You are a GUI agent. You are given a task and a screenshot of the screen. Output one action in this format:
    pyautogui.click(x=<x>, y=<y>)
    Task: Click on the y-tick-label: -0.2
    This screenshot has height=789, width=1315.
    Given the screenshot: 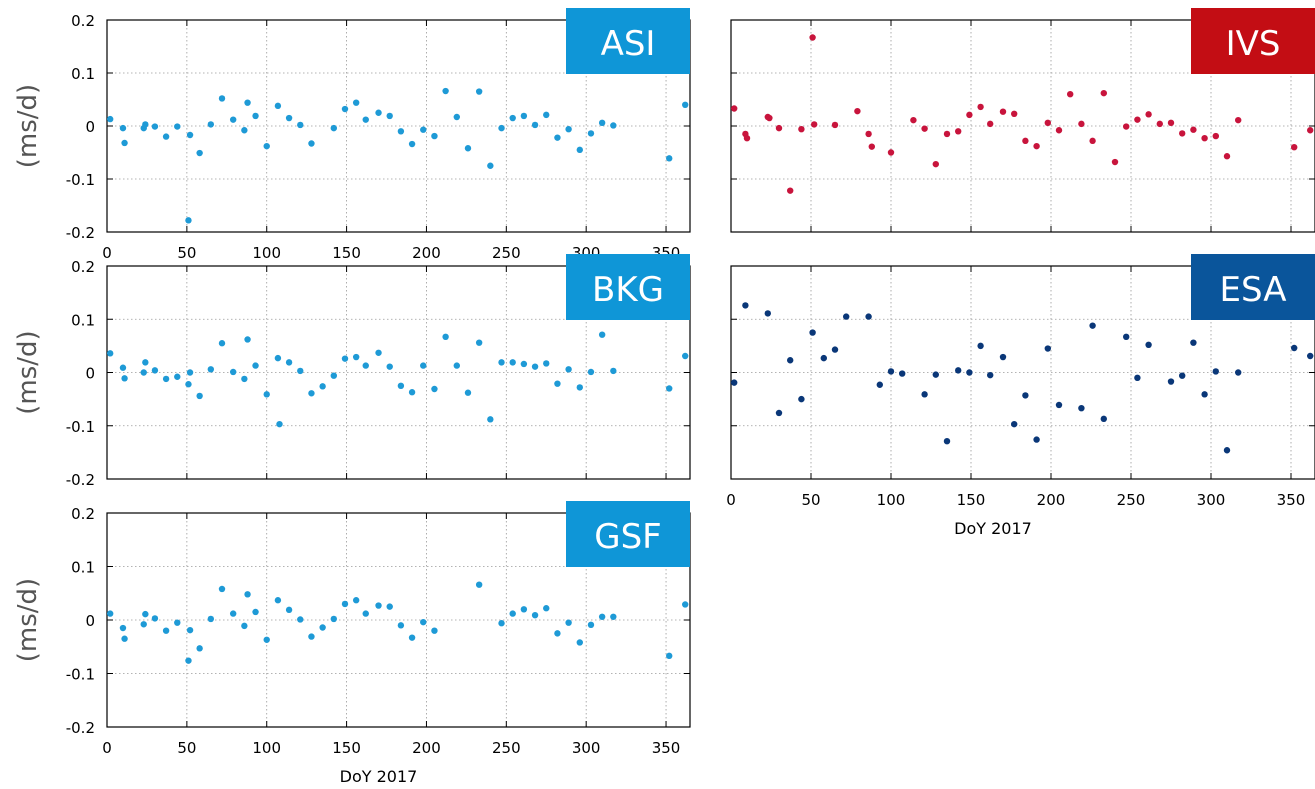 What is the action you would take?
    pyautogui.click(x=80, y=728)
    